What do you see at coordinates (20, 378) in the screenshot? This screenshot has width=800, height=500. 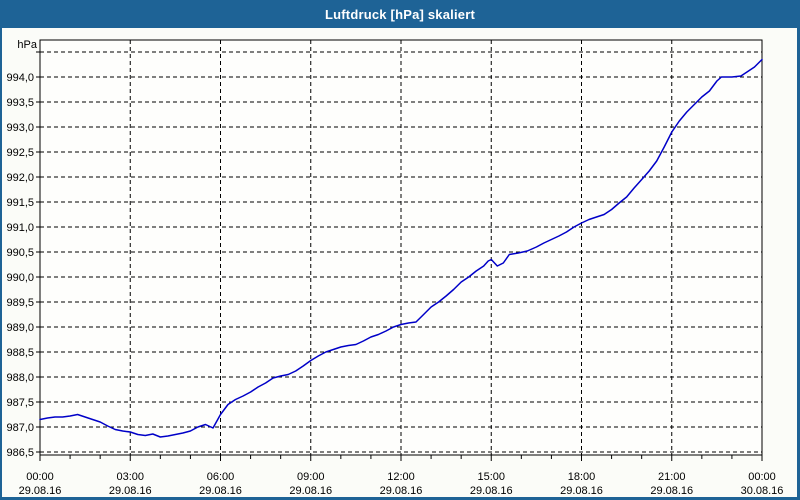 I see `y-tick-label: 988,0` at bounding box center [20, 378].